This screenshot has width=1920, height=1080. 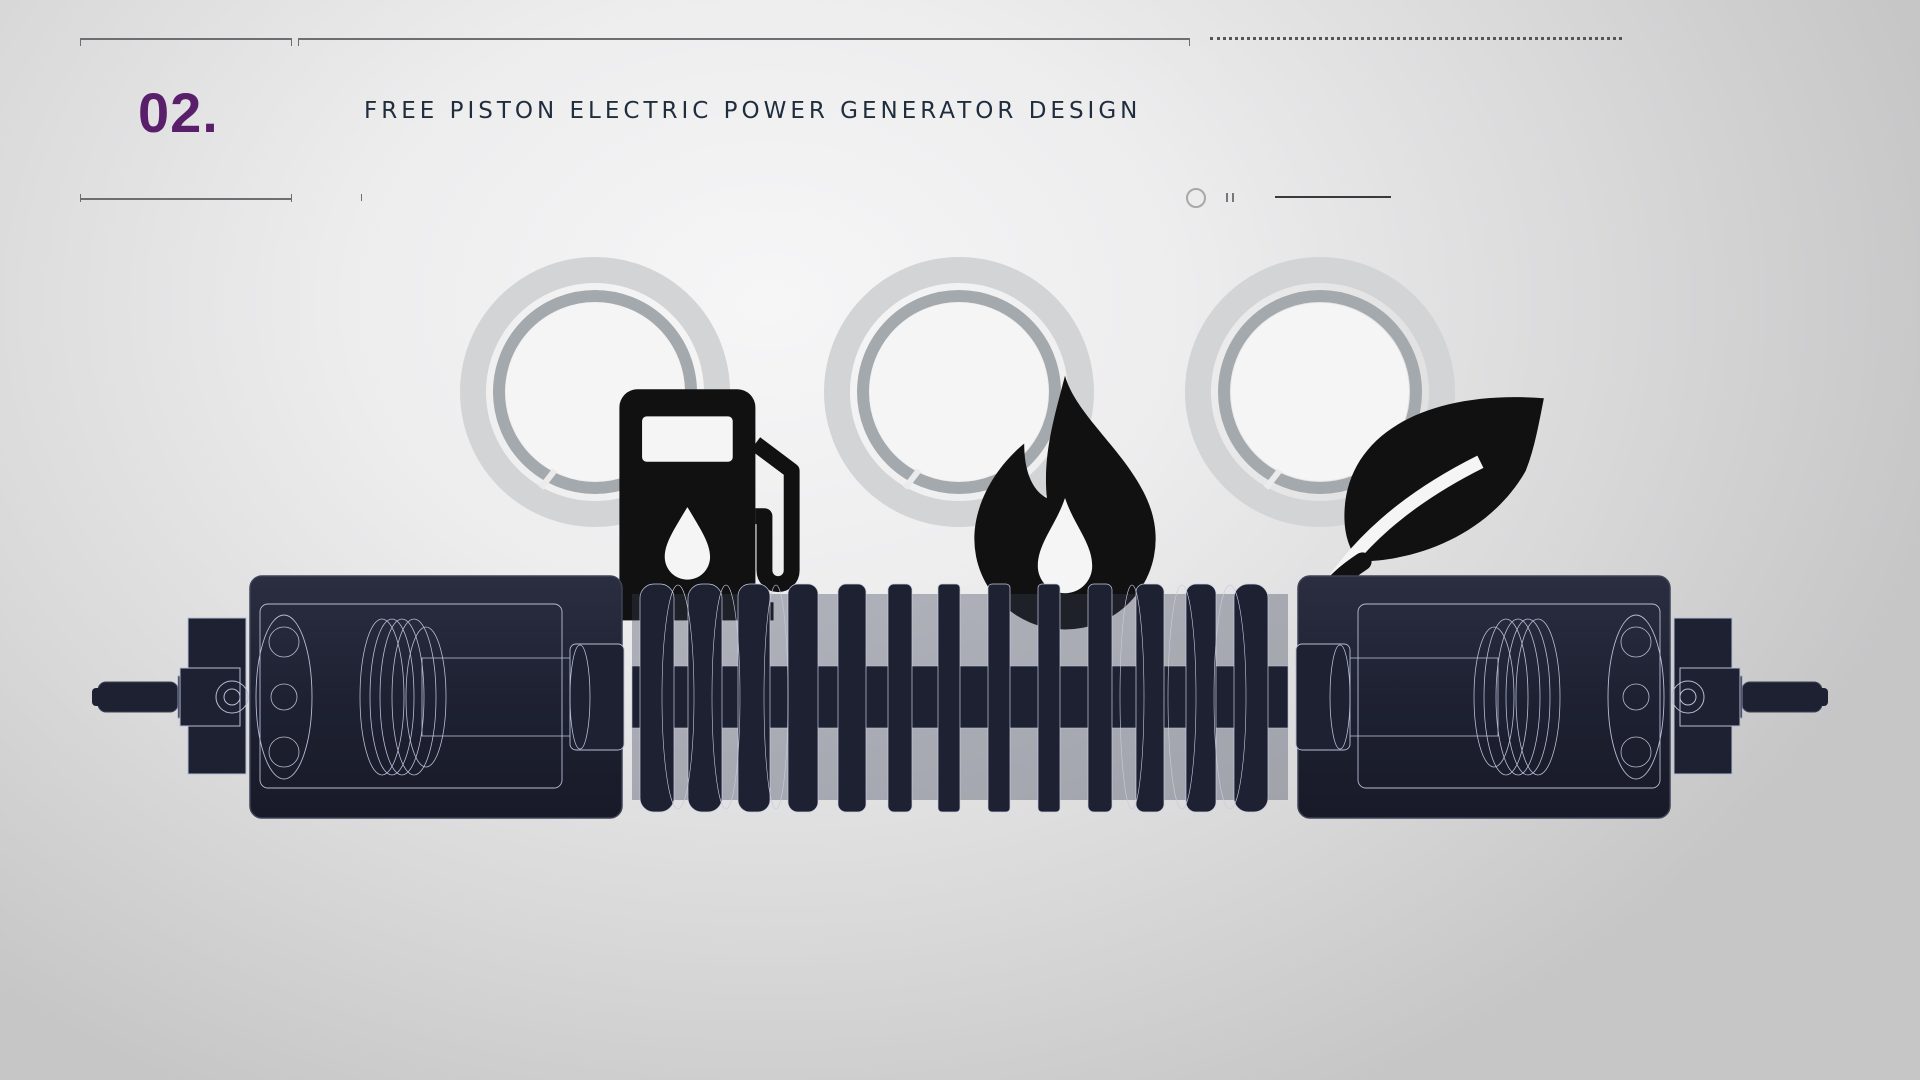 What do you see at coordinates (1706, 696) in the screenshot?
I see `right-end-flange` at bounding box center [1706, 696].